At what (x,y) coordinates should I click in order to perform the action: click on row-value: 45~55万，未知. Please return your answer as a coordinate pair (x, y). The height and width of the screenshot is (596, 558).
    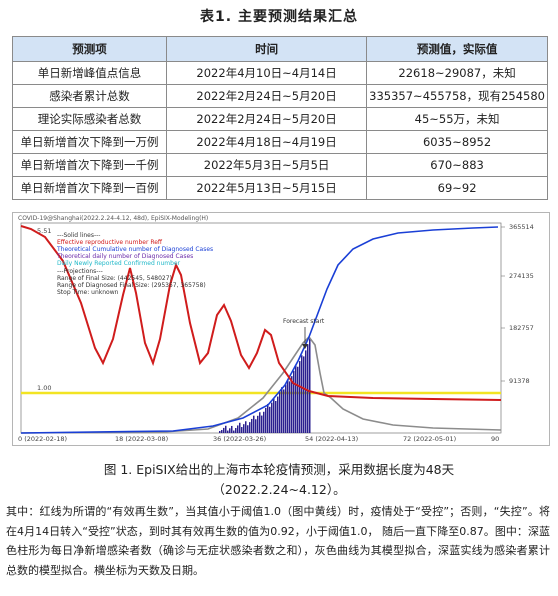
    Looking at the image, I should click on (457, 119).